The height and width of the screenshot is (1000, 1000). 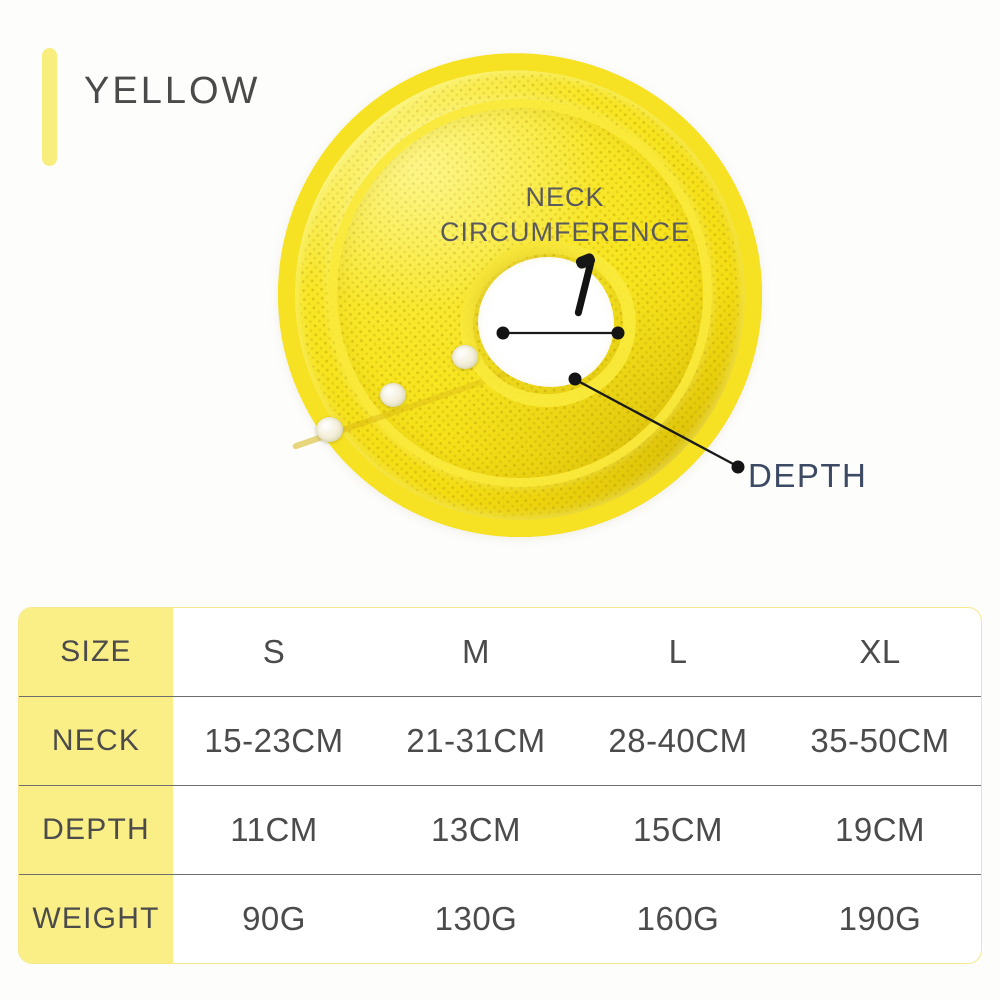 What do you see at coordinates (96, 740) in the screenshot?
I see `row-label-neck: NECK` at bounding box center [96, 740].